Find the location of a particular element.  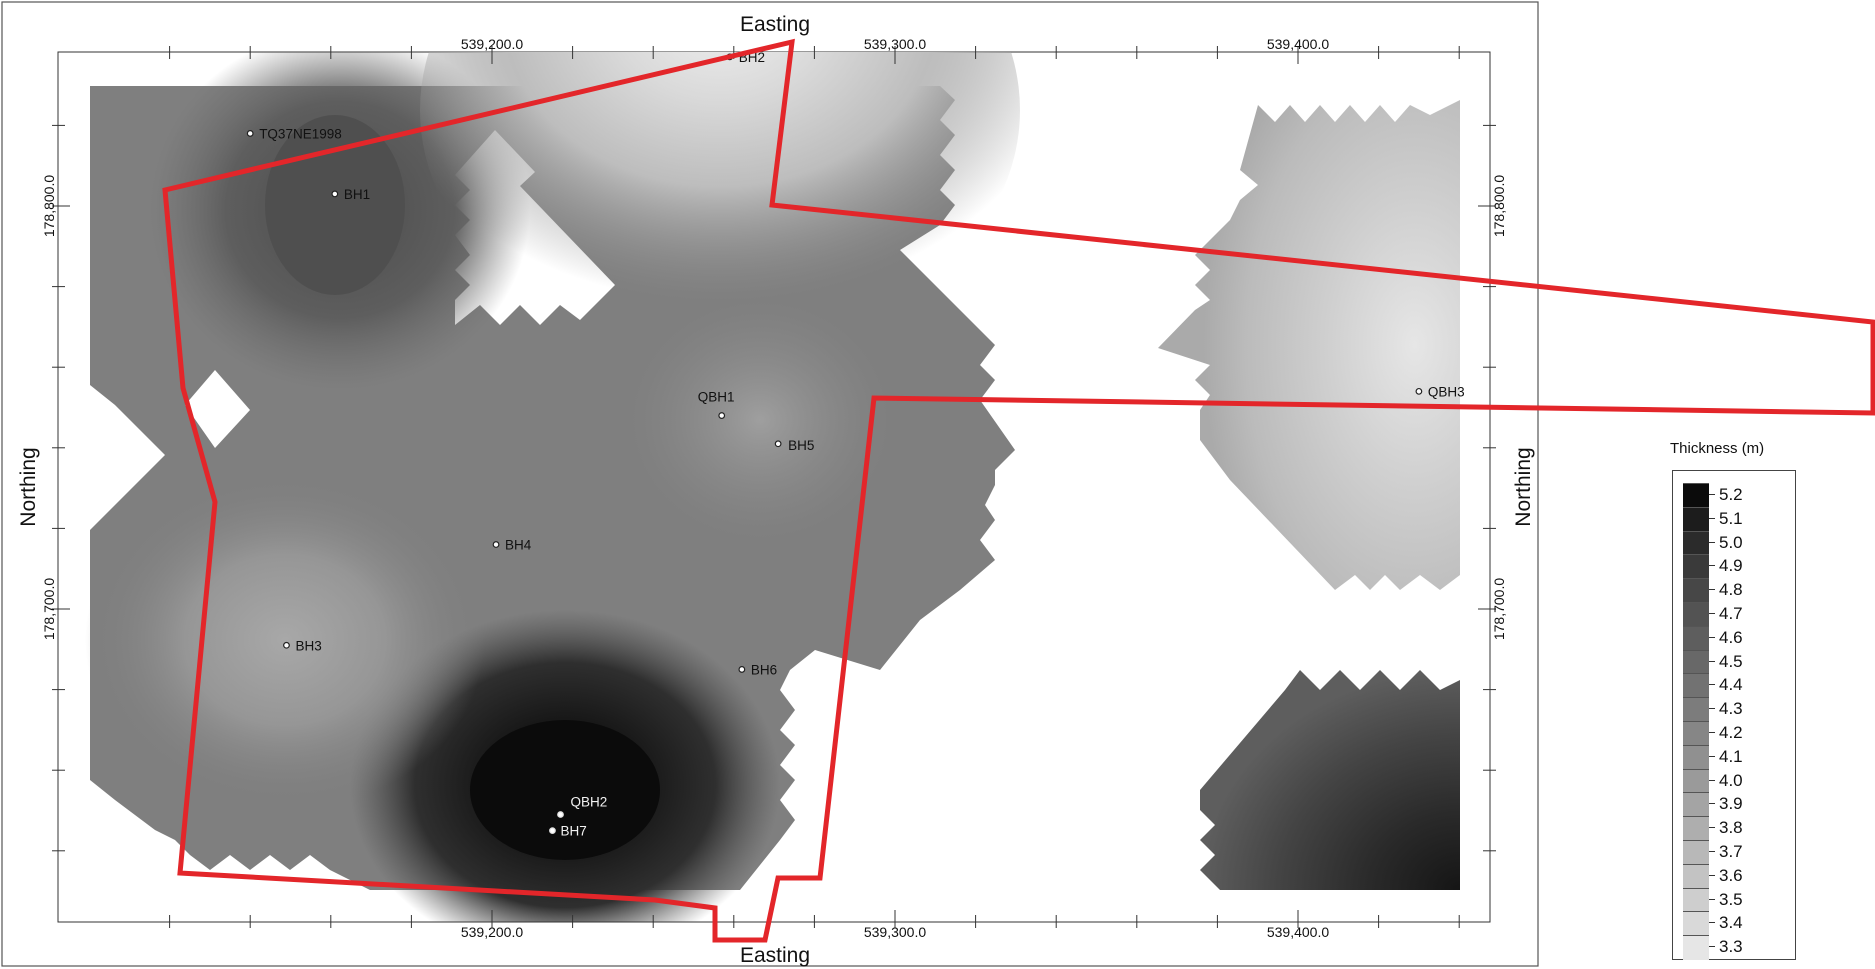

legend-item: 4.9 is located at coordinates (1734, 567).